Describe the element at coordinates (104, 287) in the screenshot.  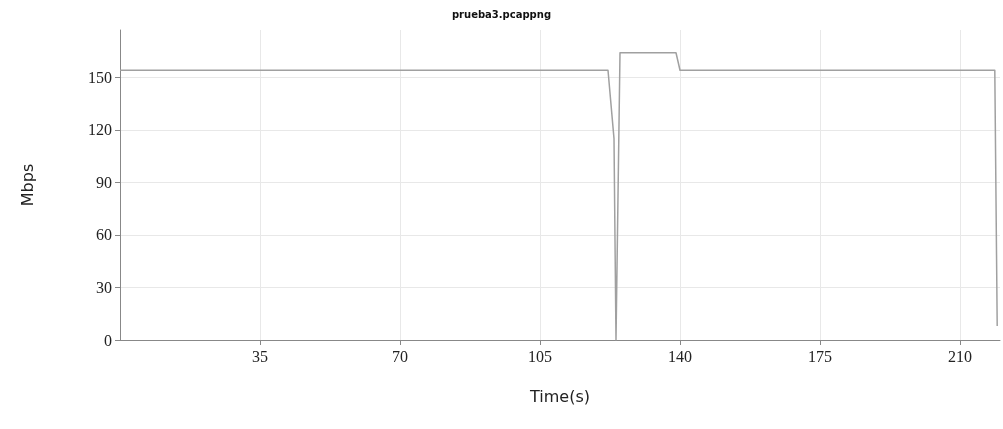
I see `y-tick-label: 30` at that location.